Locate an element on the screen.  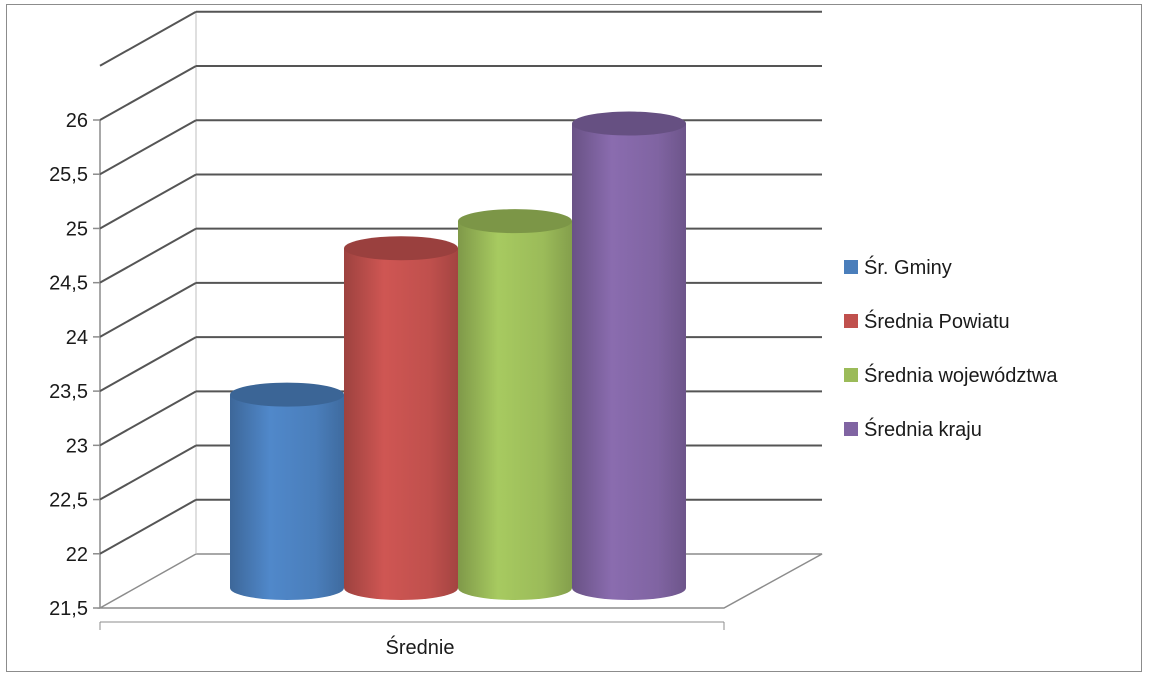
legend-label: Średnia kraju is located at coordinates (923, 429).